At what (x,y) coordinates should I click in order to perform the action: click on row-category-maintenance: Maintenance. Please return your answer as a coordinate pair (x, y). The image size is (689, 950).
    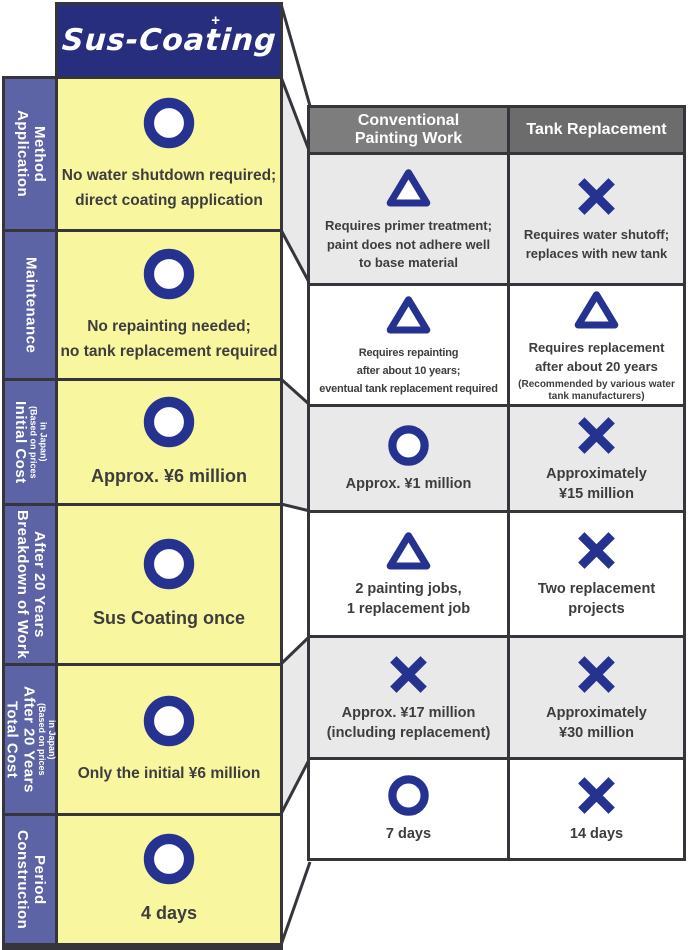
    Looking at the image, I should click on (30, 305).